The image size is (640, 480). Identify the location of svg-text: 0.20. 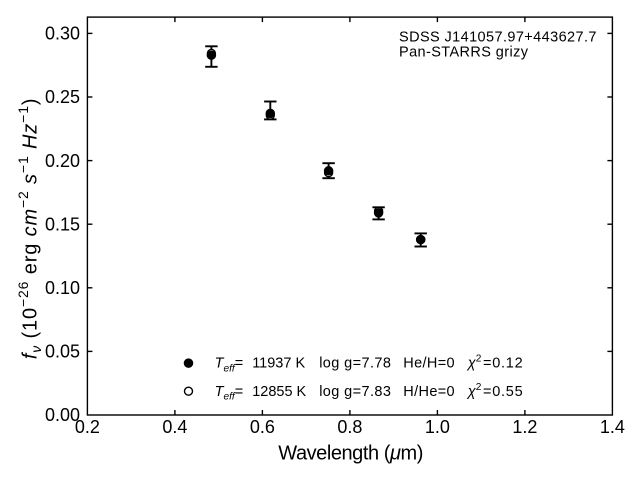
(62, 161).